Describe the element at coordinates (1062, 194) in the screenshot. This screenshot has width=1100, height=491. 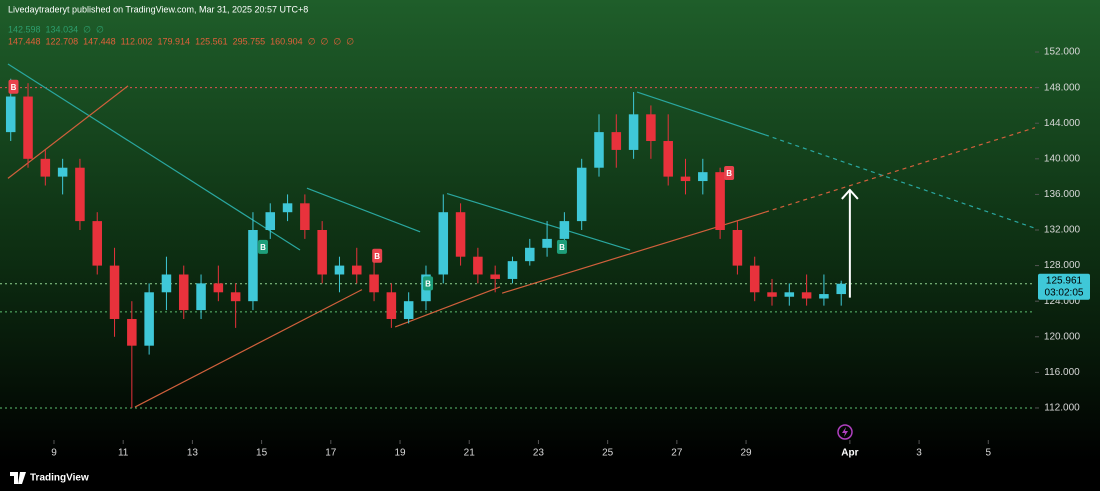
I see `y-tick-label: 136.000` at that location.